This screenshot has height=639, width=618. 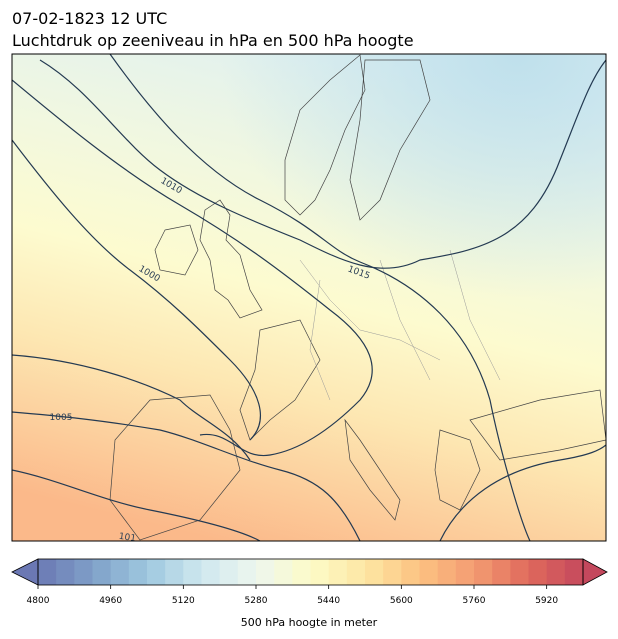 I want to click on colorbar-extend-low, so click(x=25, y=572).